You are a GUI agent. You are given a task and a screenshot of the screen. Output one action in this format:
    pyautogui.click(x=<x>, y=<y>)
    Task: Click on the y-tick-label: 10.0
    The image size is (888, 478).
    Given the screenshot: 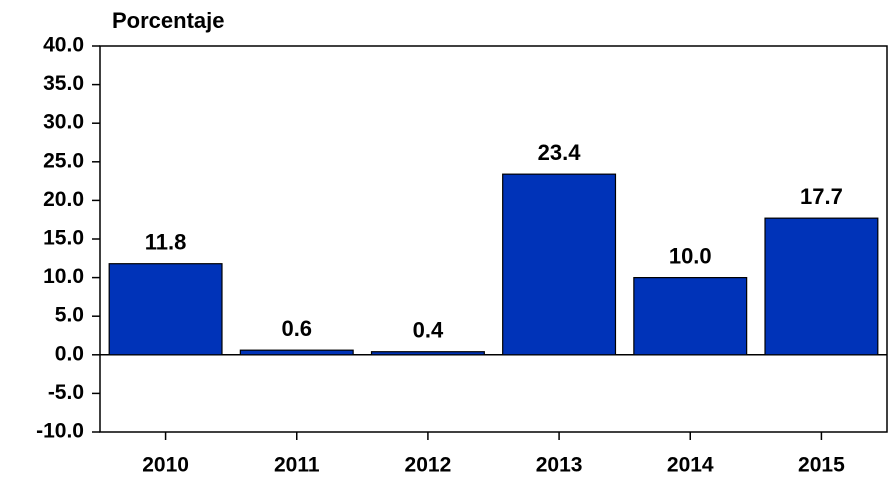 What is the action you would take?
    pyautogui.click(x=63, y=276)
    